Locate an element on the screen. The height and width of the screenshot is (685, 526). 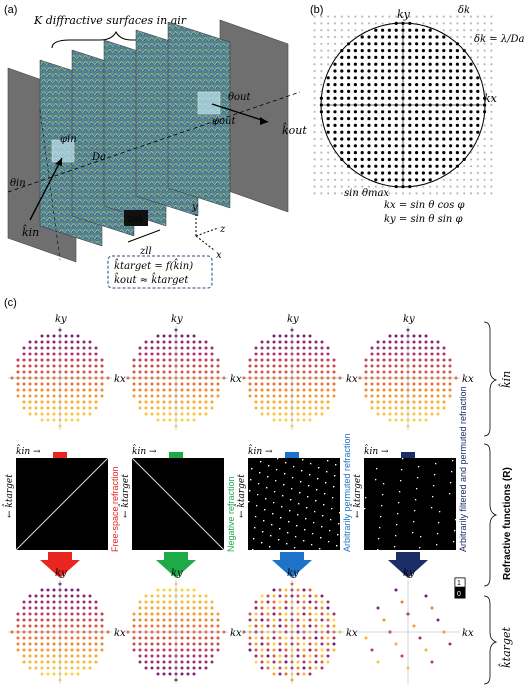
target-box is located at coordinates (160, 272).